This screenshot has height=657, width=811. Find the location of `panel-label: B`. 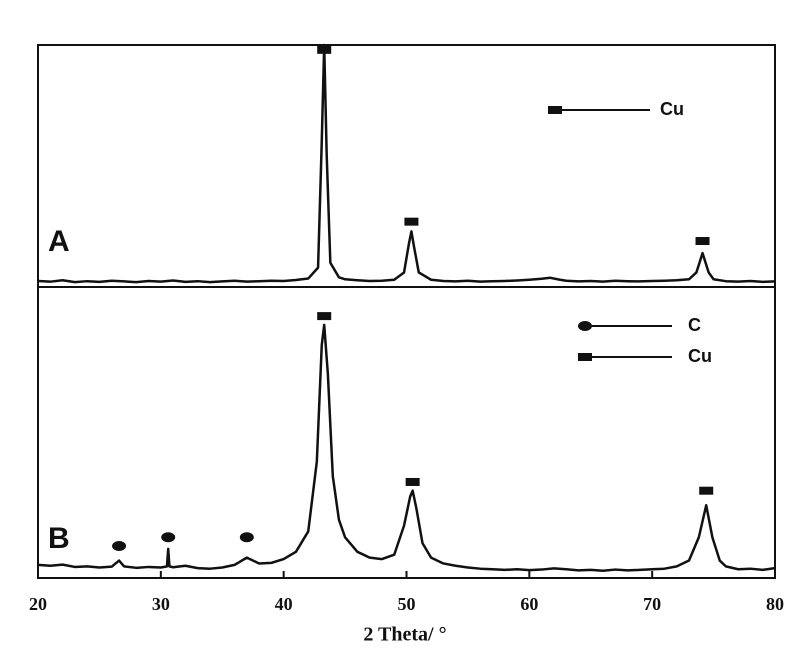

panel-label: B is located at coordinates (59, 538).